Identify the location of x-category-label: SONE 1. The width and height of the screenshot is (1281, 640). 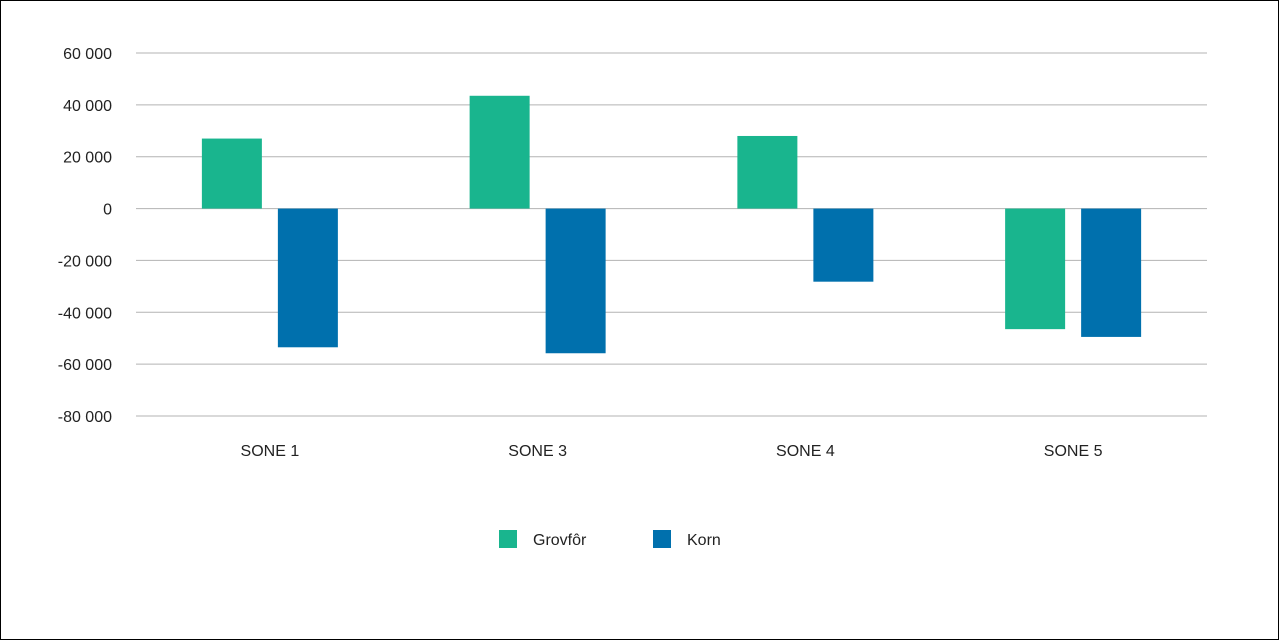
(270, 451).